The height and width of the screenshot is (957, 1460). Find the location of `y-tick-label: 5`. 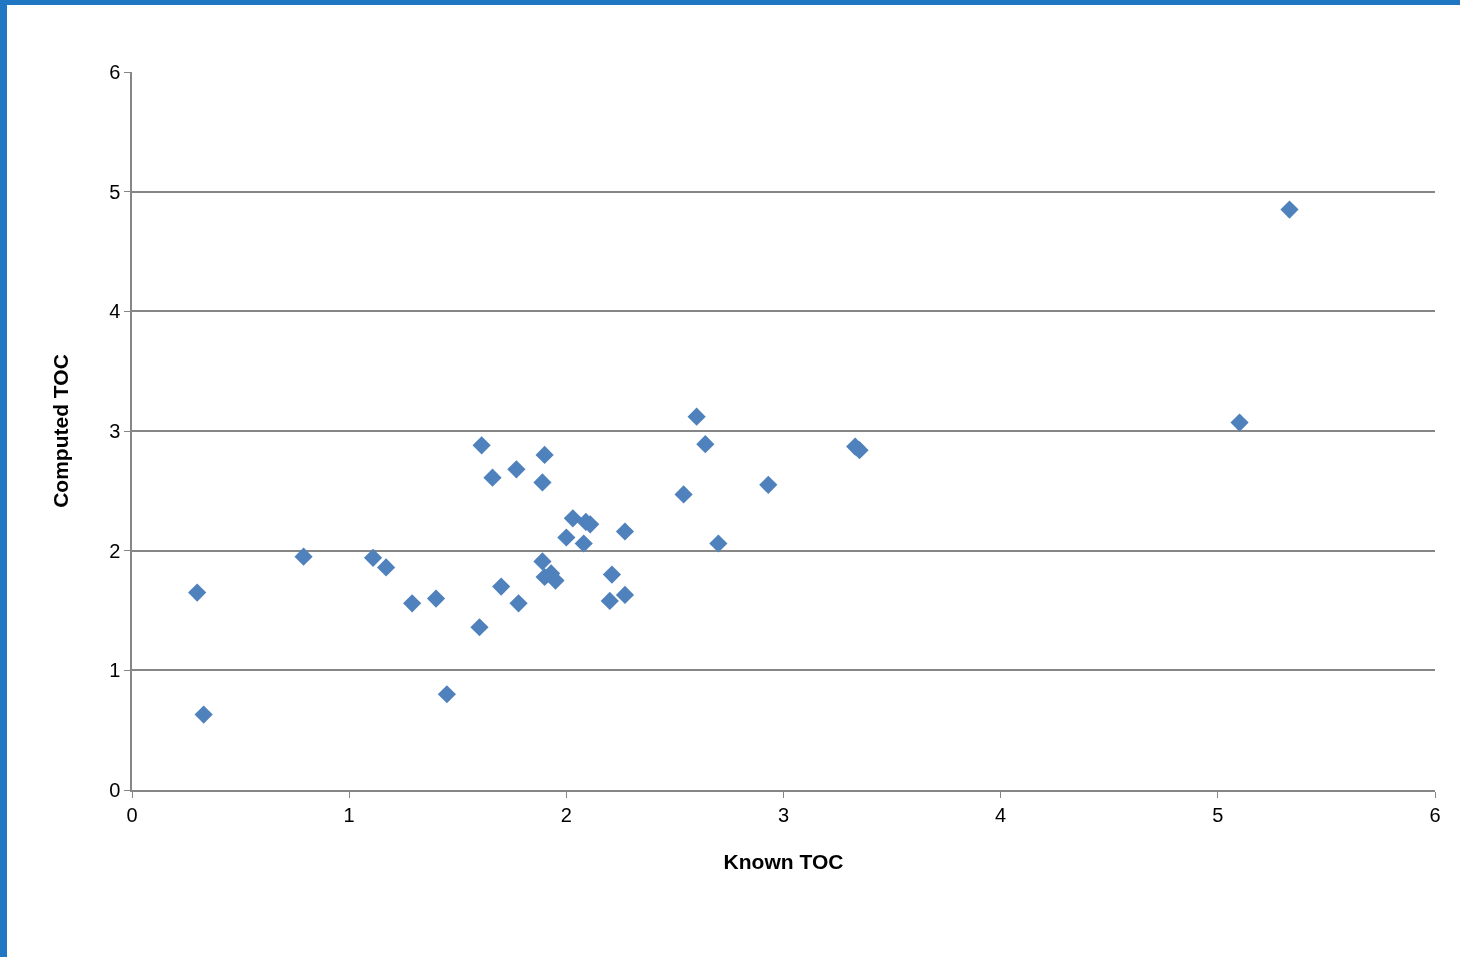

y-tick-label: 5 is located at coordinates (115, 191).